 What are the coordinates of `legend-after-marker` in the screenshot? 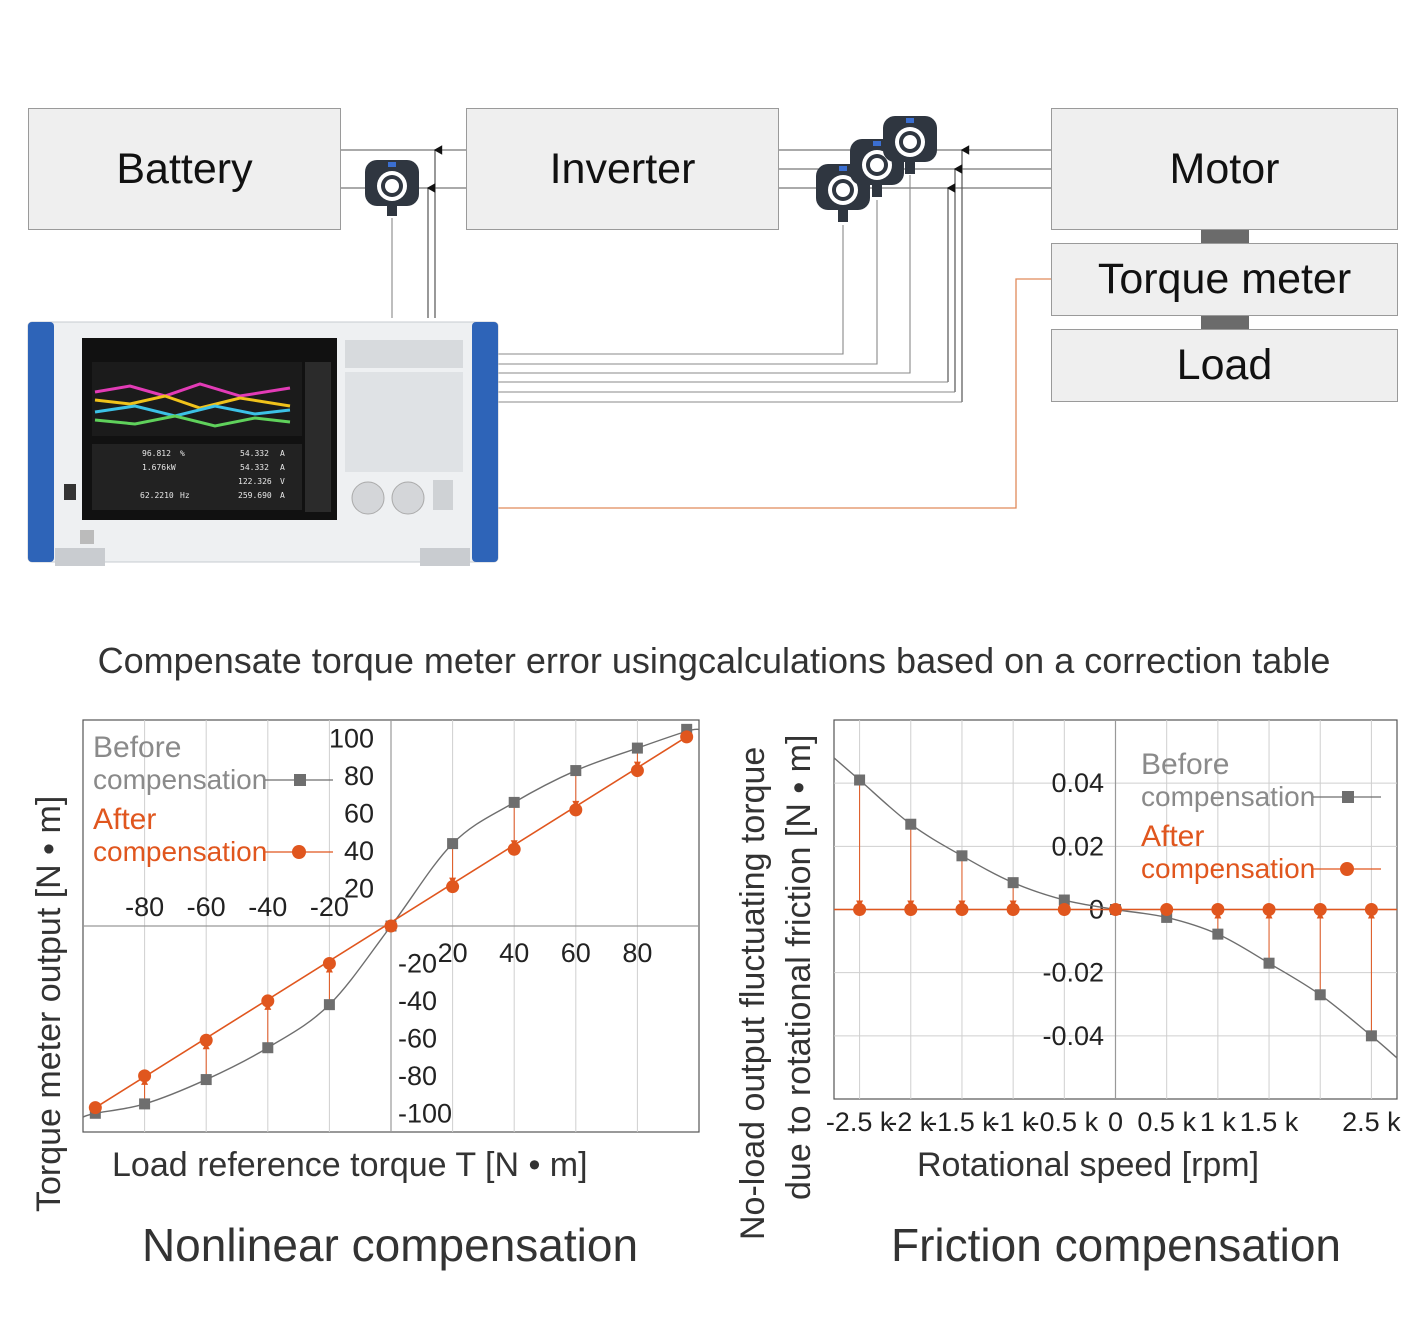 It's located at (299, 852).